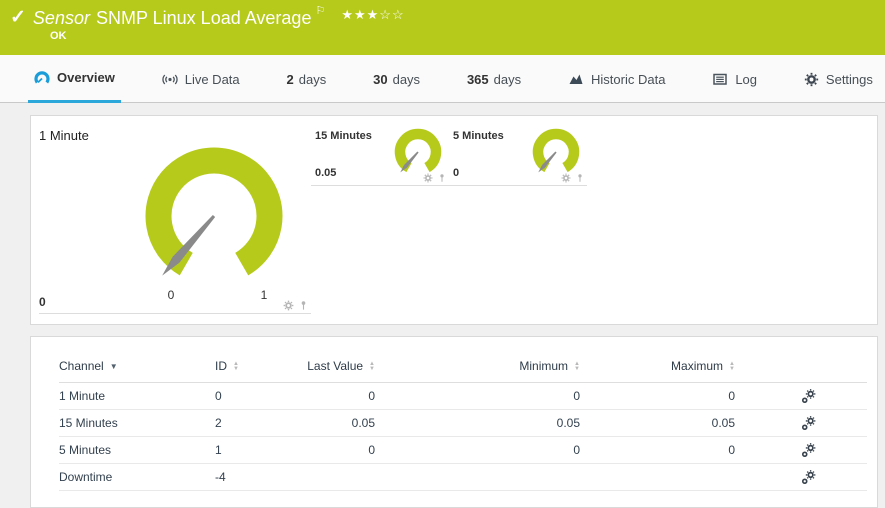 This screenshot has height=508, width=885. I want to click on table-row: 1 Minute 0 0 0 0, so click(463, 396).